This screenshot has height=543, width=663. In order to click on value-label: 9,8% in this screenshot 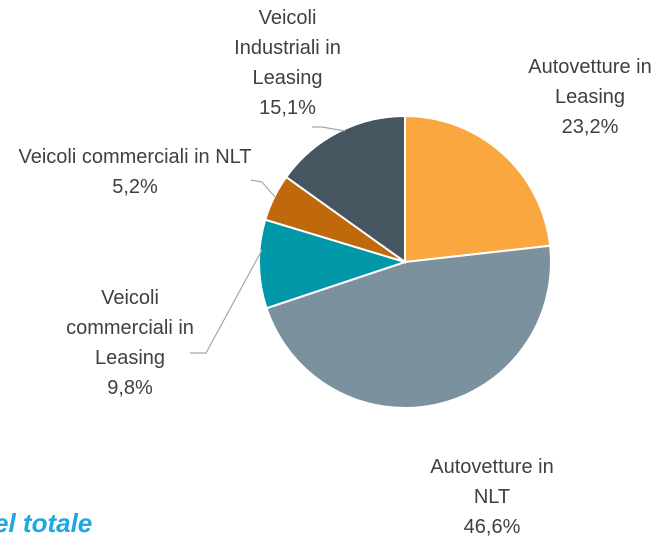, I will do `click(130, 388)`.